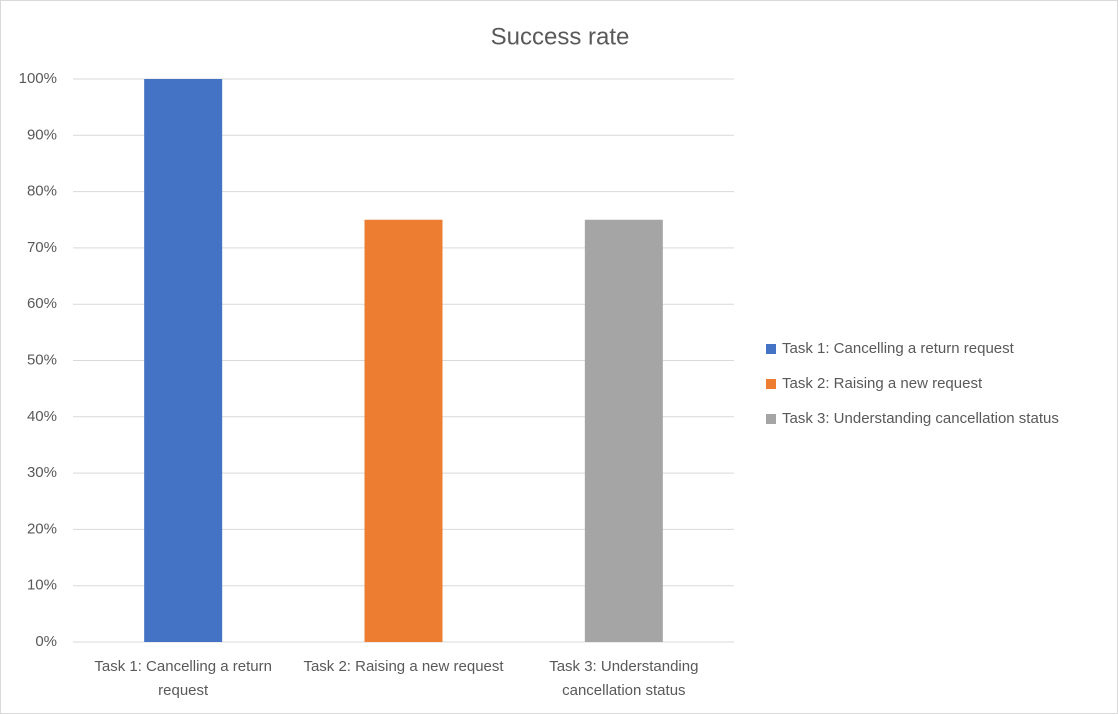 The image size is (1118, 714). What do you see at coordinates (183, 678) in the screenshot?
I see `x-tick-label: Task 1: Cancelling a return request` at bounding box center [183, 678].